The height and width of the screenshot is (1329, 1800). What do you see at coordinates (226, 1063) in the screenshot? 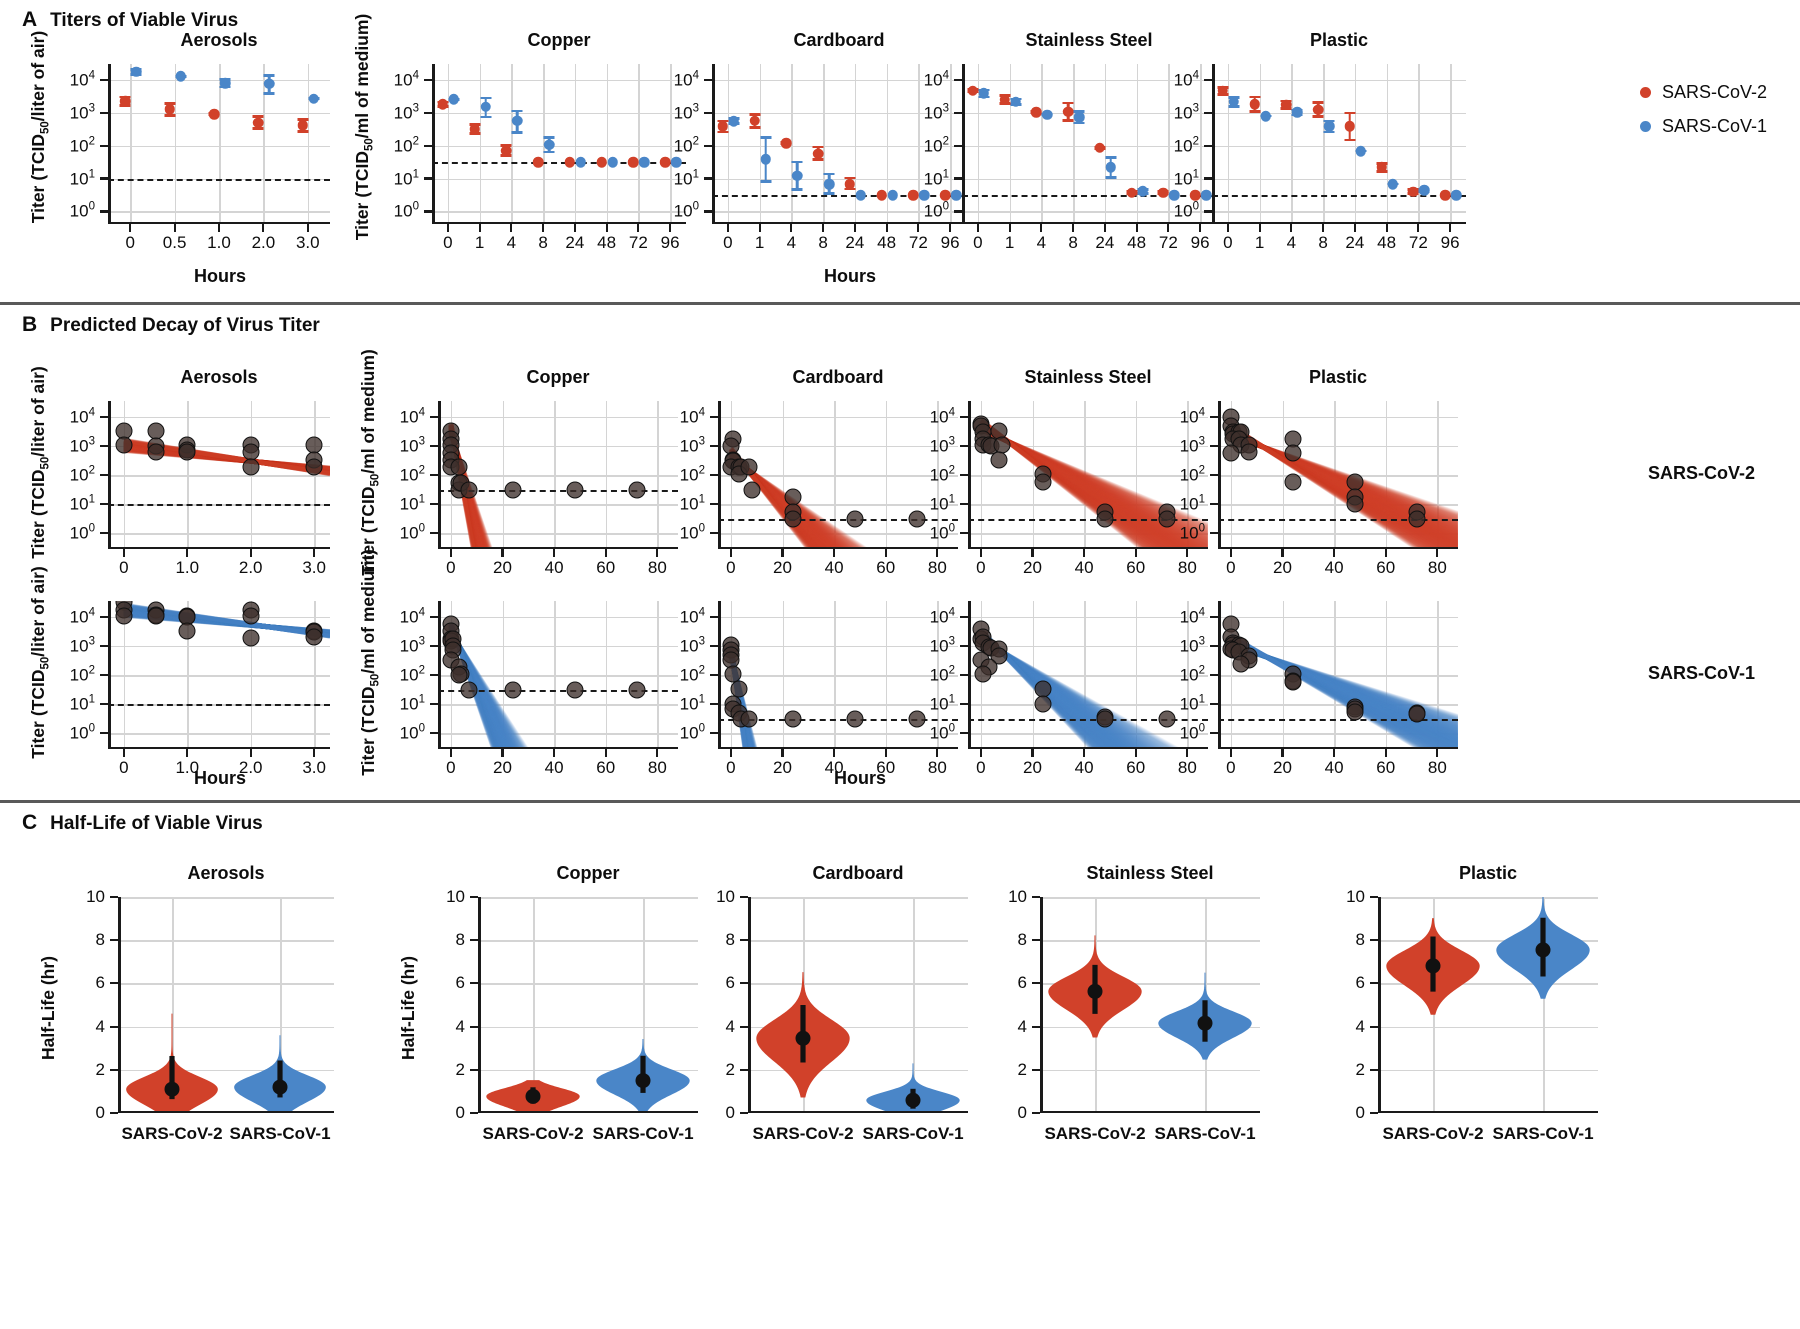
I see `violin-group` at bounding box center [226, 1063].